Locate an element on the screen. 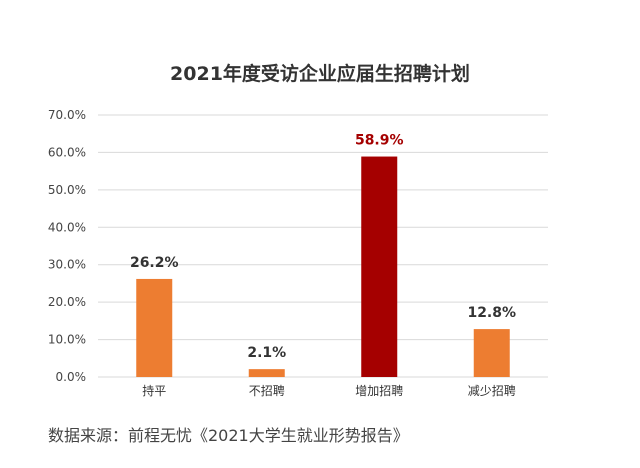 The height and width of the screenshot is (468, 640). data-label: 2.1% is located at coordinates (266, 353).